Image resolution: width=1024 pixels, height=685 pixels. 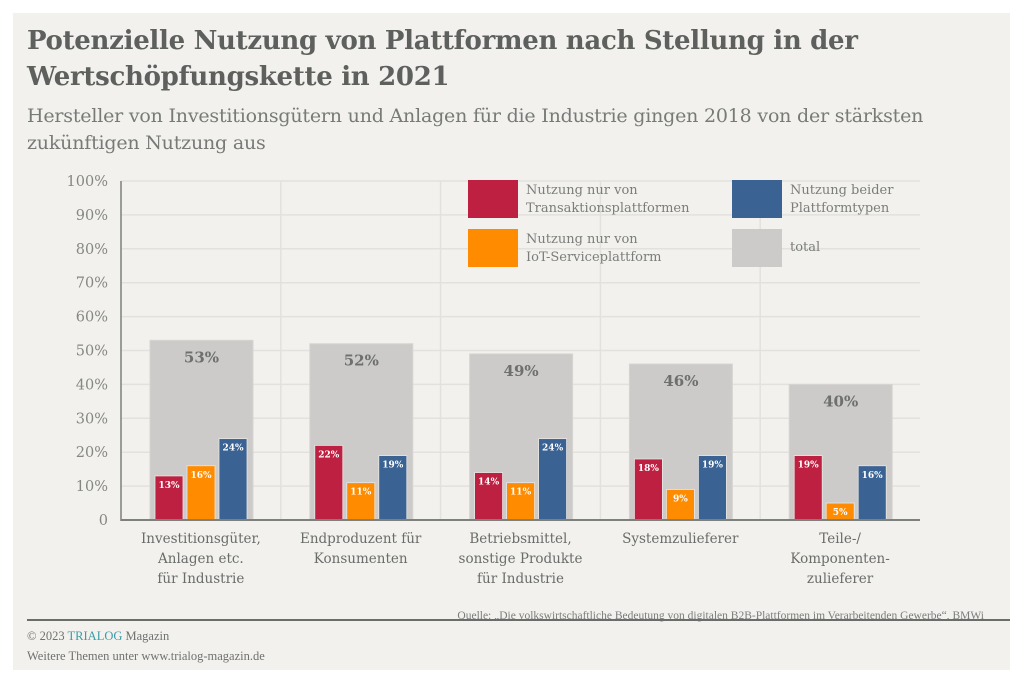 What do you see at coordinates (201, 476) in the screenshot?
I see `data-label-iot: 16%` at bounding box center [201, 476].